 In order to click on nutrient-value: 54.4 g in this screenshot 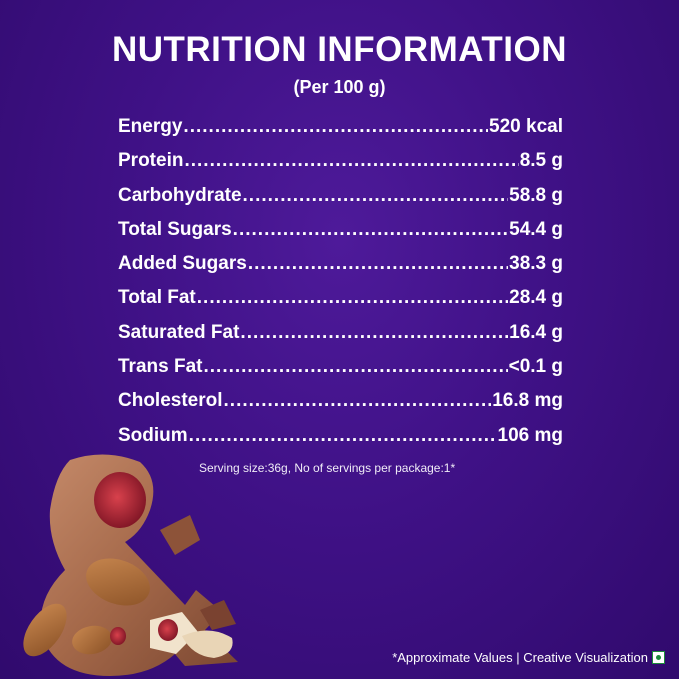, I will do `click(536, 229)`.